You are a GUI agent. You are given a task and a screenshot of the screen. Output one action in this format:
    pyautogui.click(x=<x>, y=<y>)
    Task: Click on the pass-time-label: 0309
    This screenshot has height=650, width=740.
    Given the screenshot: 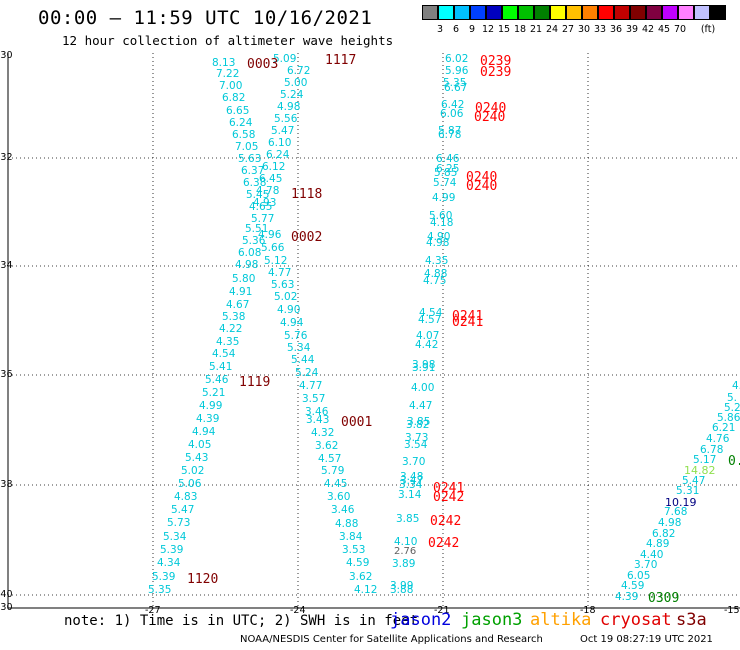 What is the action you would take?
    pyautogui.click(x=663, y=598)
    